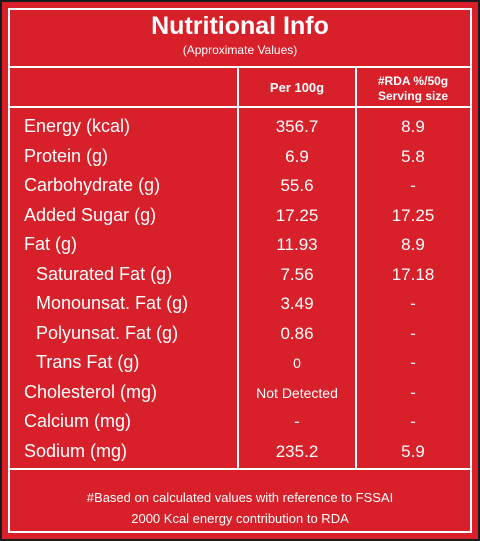 The height and width of the screenshot is (541, 480). What do you see at coordinates (88, 362) in the screenshot?
I see `row-label: Trans Fat (g)` at bounding box center [88, 362].